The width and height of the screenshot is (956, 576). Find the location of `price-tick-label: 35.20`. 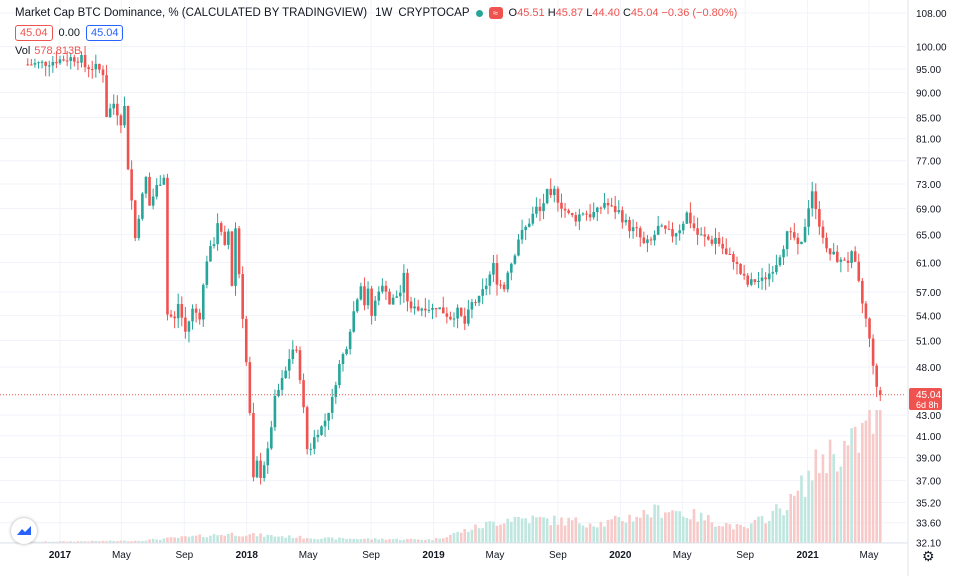

price-tick-label: 35.20 is located at coordinates (928, 503).